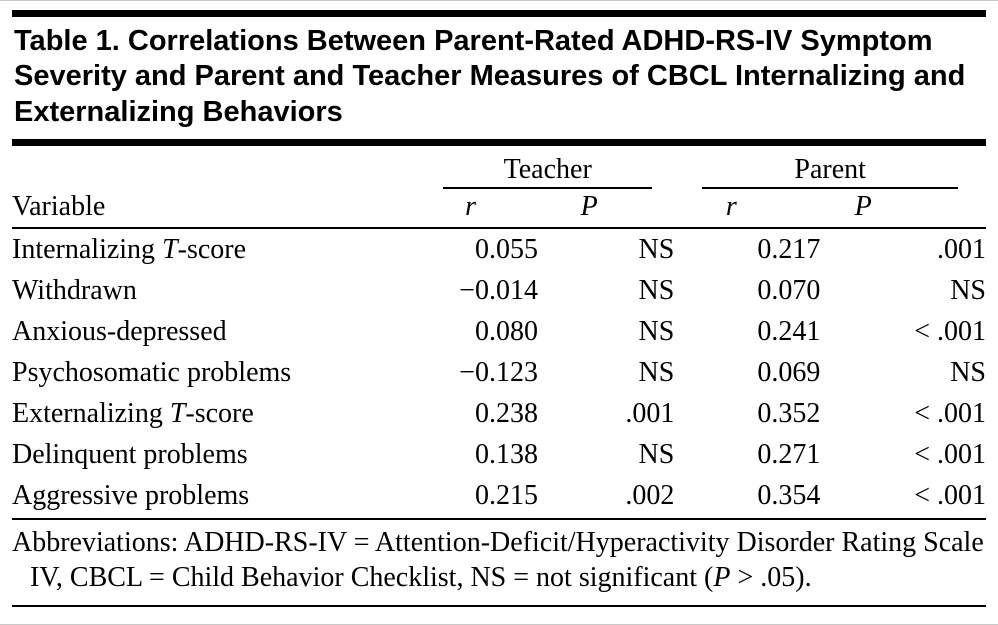 Image resolution: width=998 pixels, height=625 pixels. Describe the element at coordinates (506, 332) in the screenshot. I see `cell-teacher-r: 0.080` at that location.